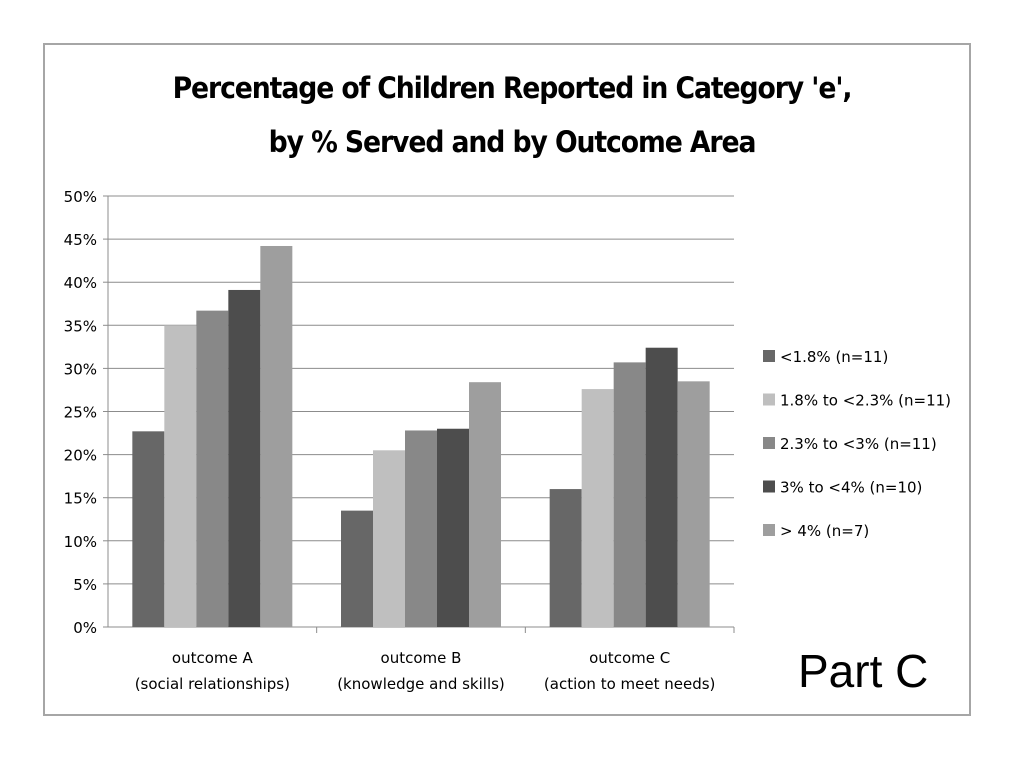 This screenshot has width=1024, height=768. I want to click on y-tick-label: 25%, so click(80, 413).